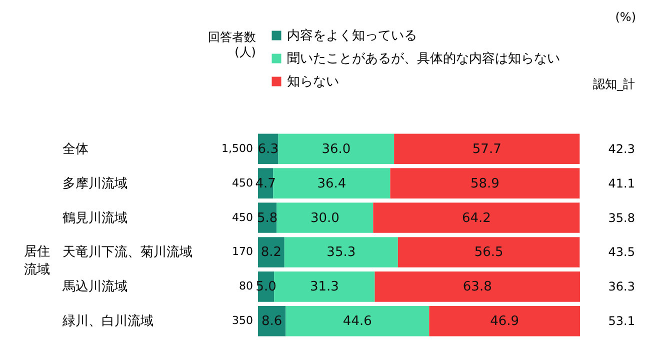  I want to click on y-tick-label: 鶴見川流域, so click(95, 218).